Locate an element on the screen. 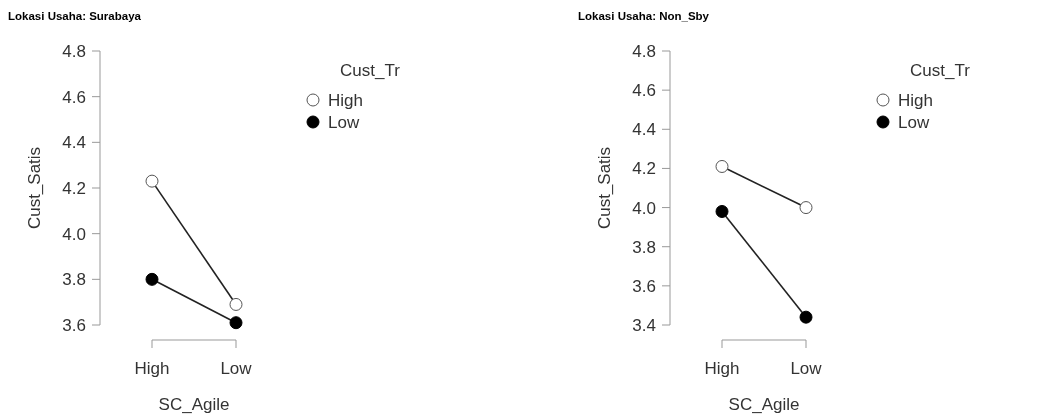 Image resolution: width=1039 pixels, height=416 pixels. chart-title: Lokasi Usaha: Non_Sby is located at coordinates (644, 16).